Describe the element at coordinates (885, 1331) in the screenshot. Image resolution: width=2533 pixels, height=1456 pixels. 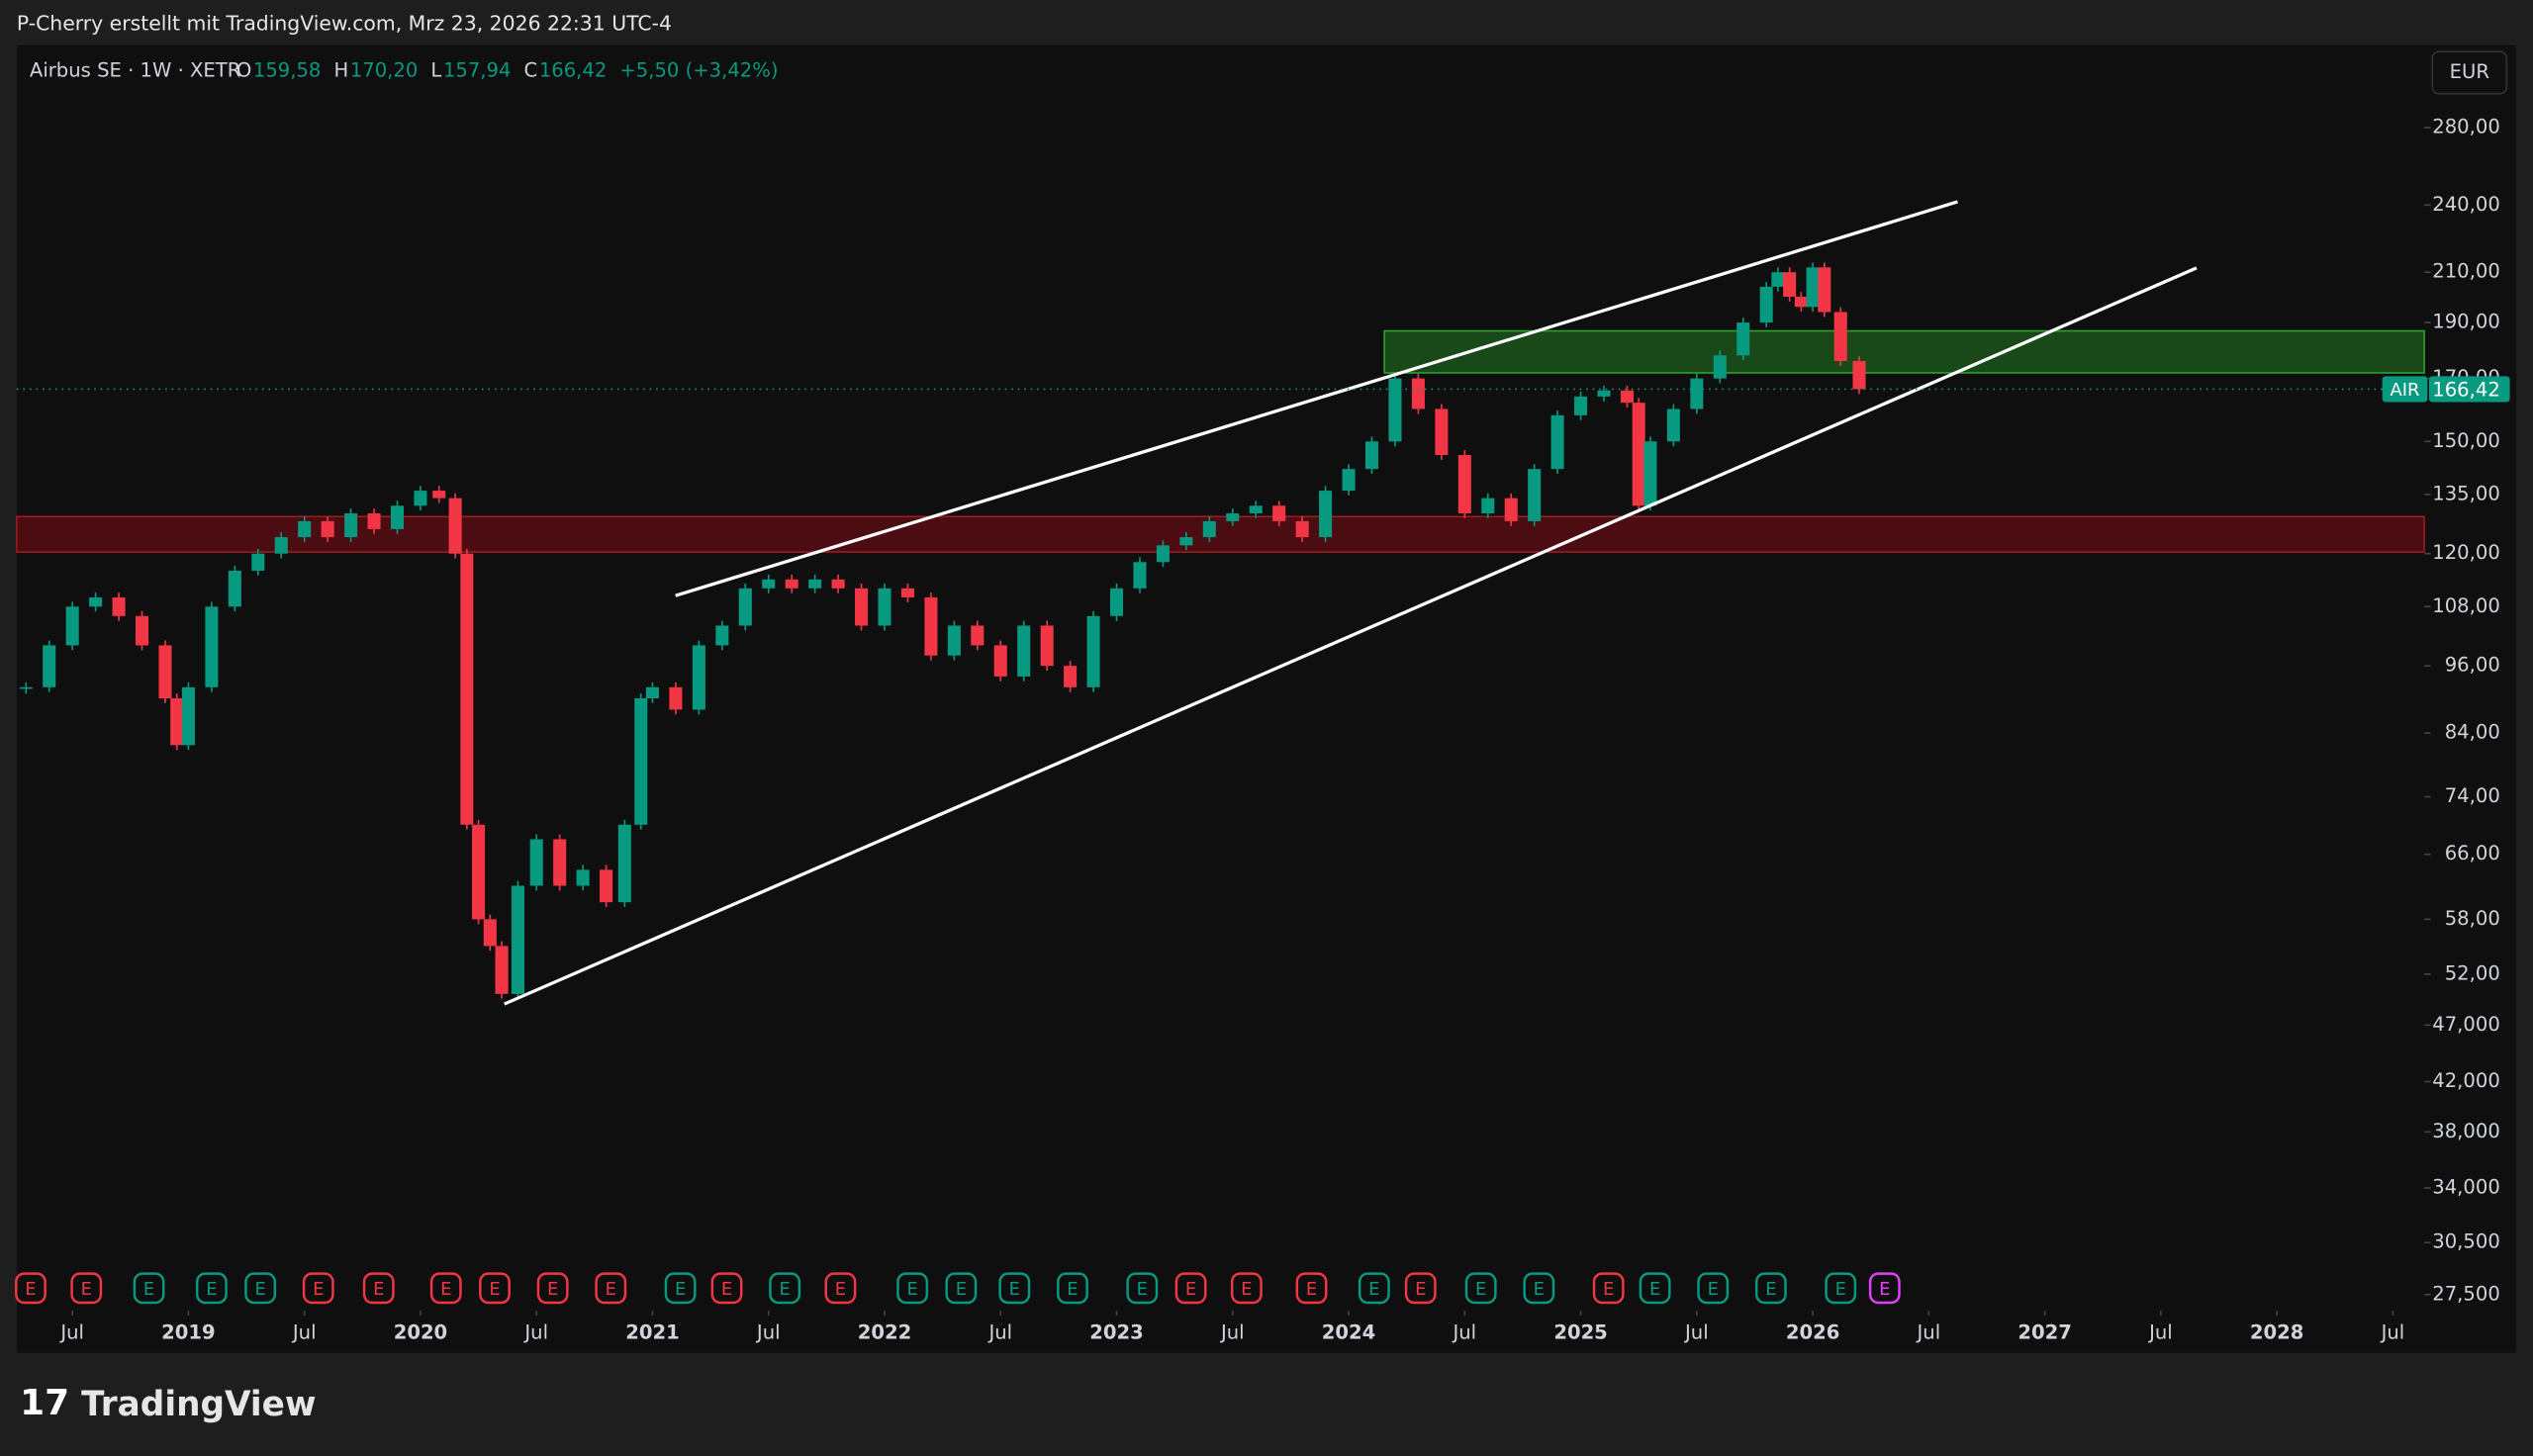
I see `x-tick-label: 2022` at that location.